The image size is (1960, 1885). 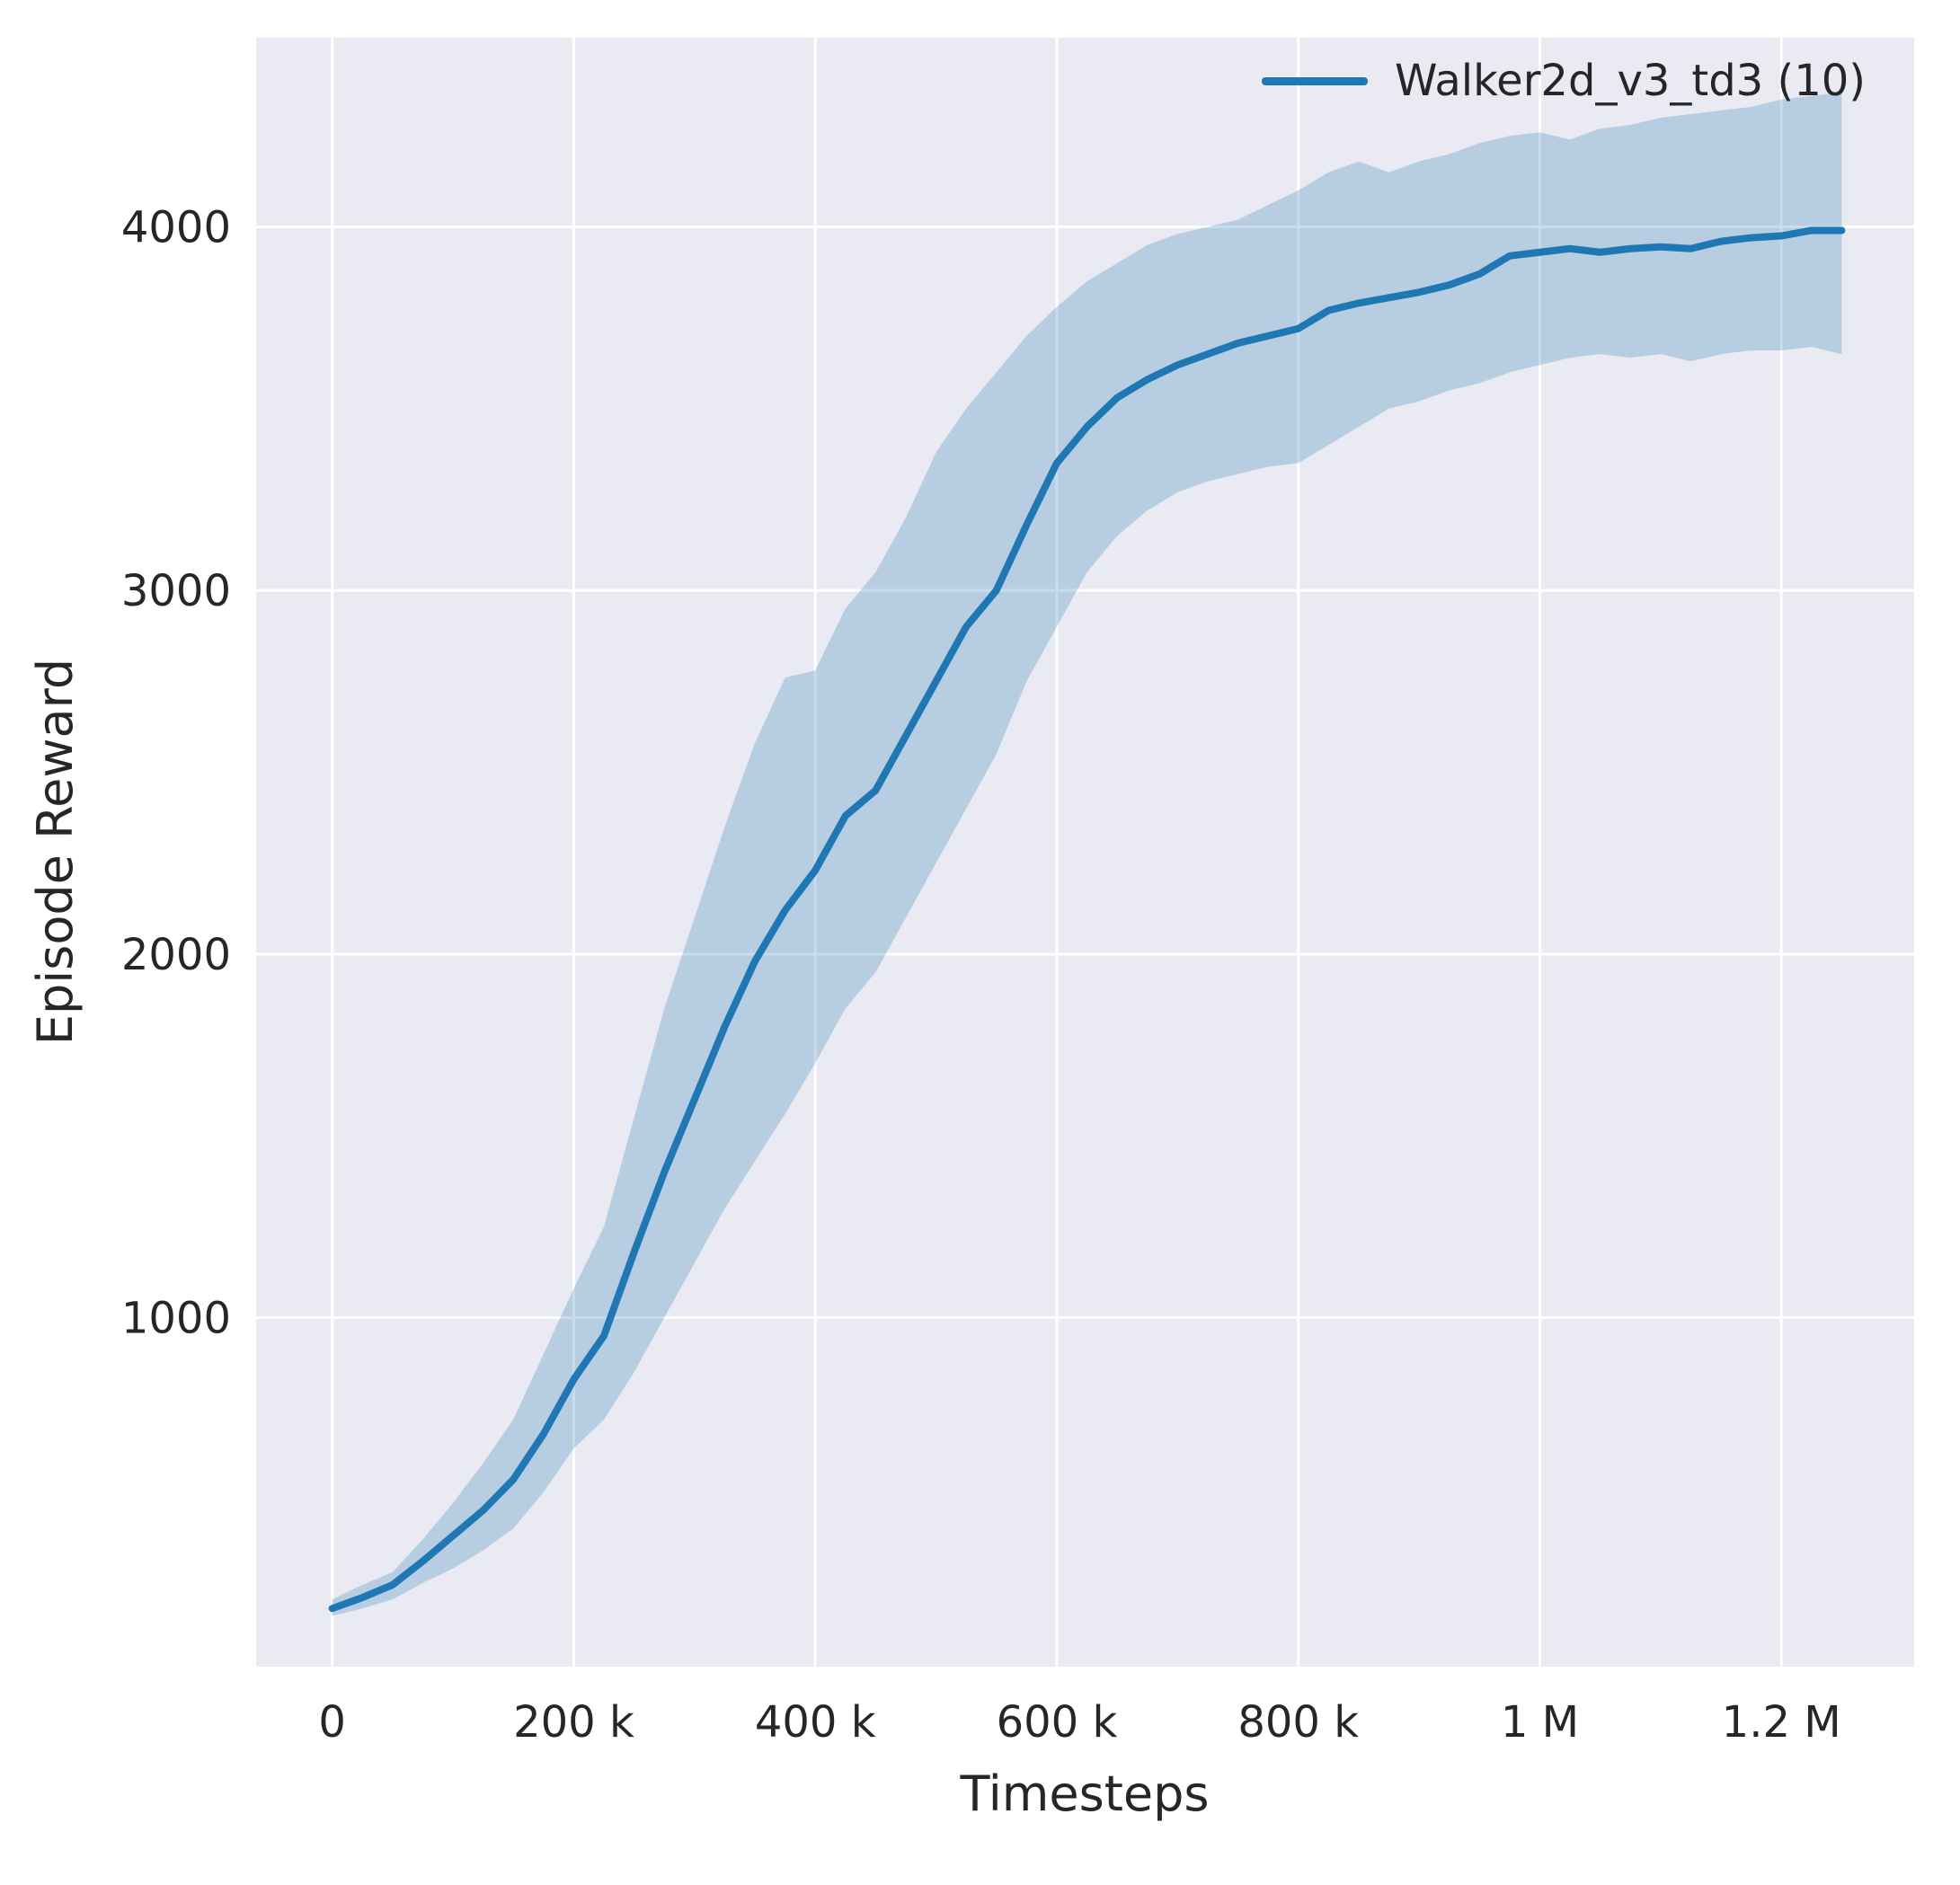 What do you see at coordinates (176, 955) in the screenshot?
I see `y-tick-label: 2000` at bounding box center [176, 955].